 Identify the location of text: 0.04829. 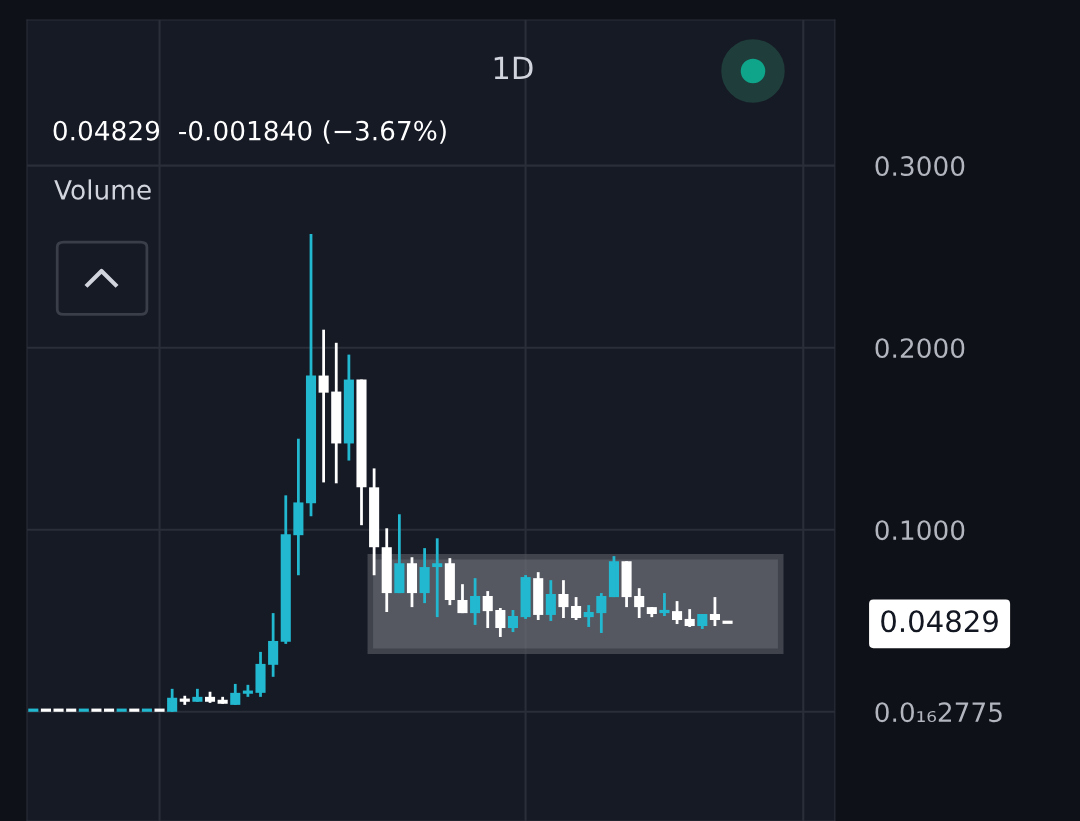
(939, 621).